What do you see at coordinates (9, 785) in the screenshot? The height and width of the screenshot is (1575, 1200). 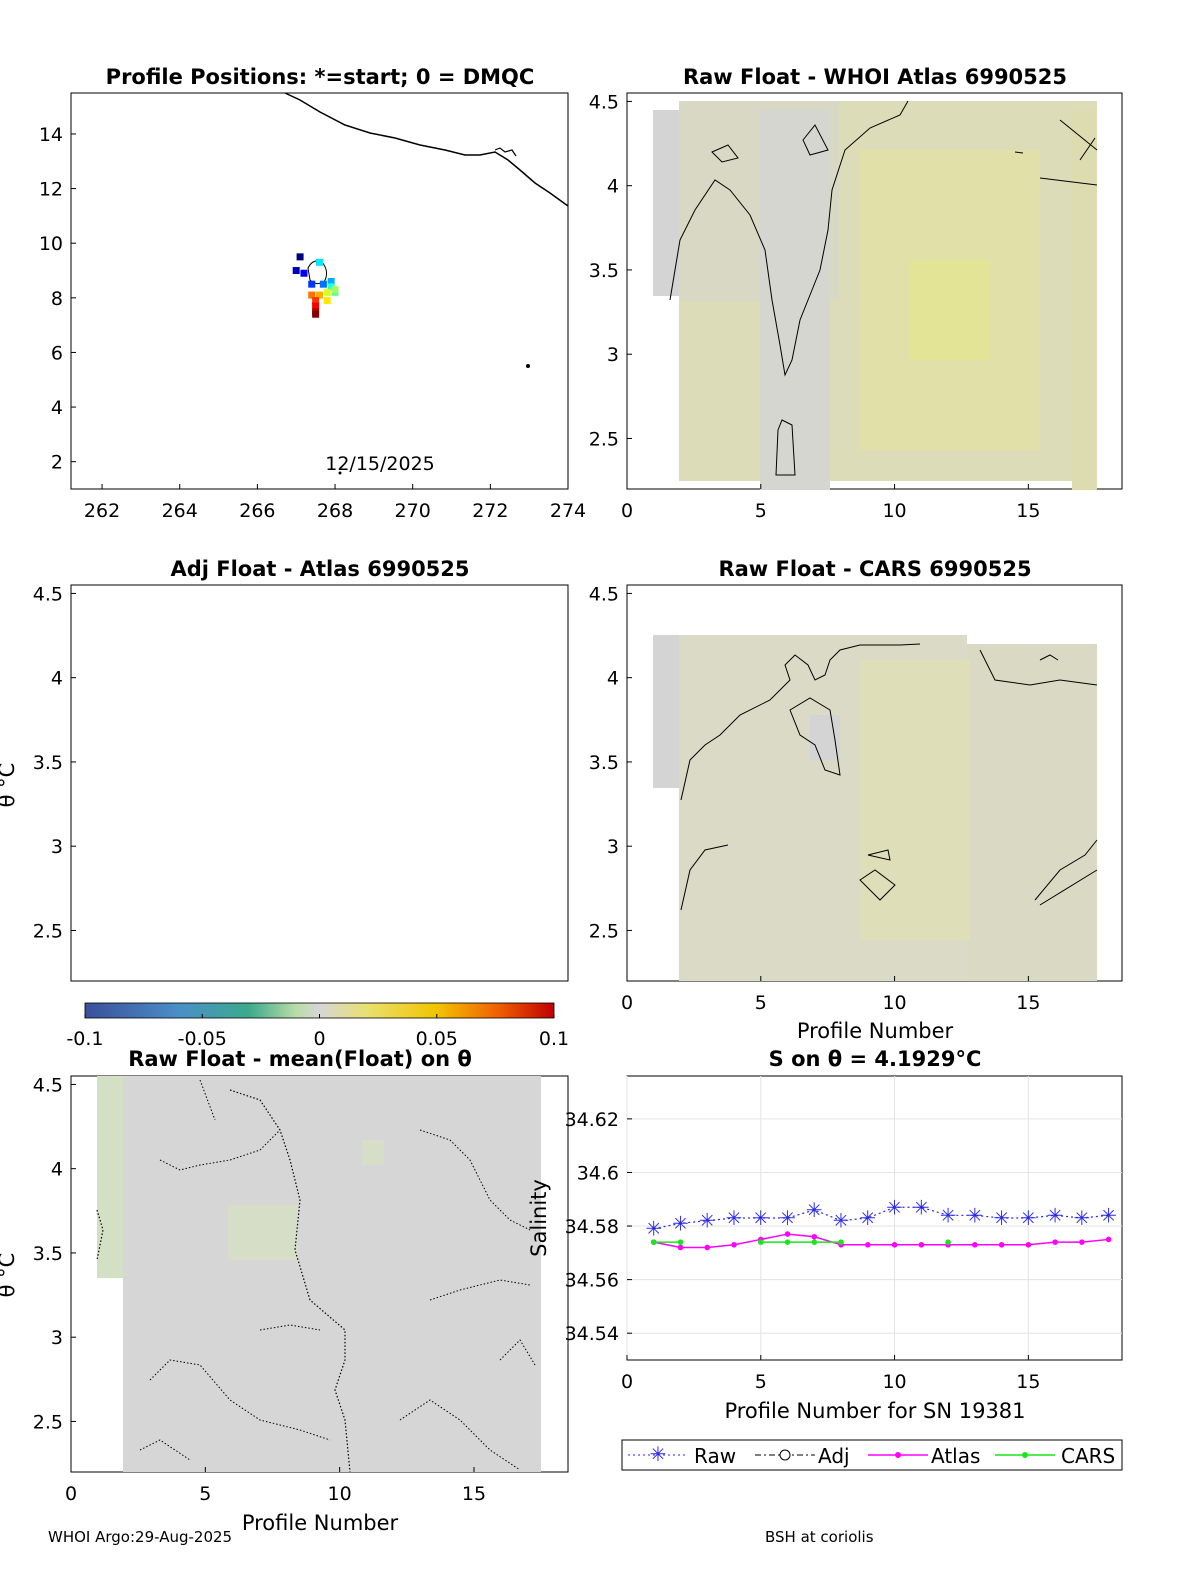 I see `adj-atlas-ylabel: θ °C` at bounding box center [9, 785].